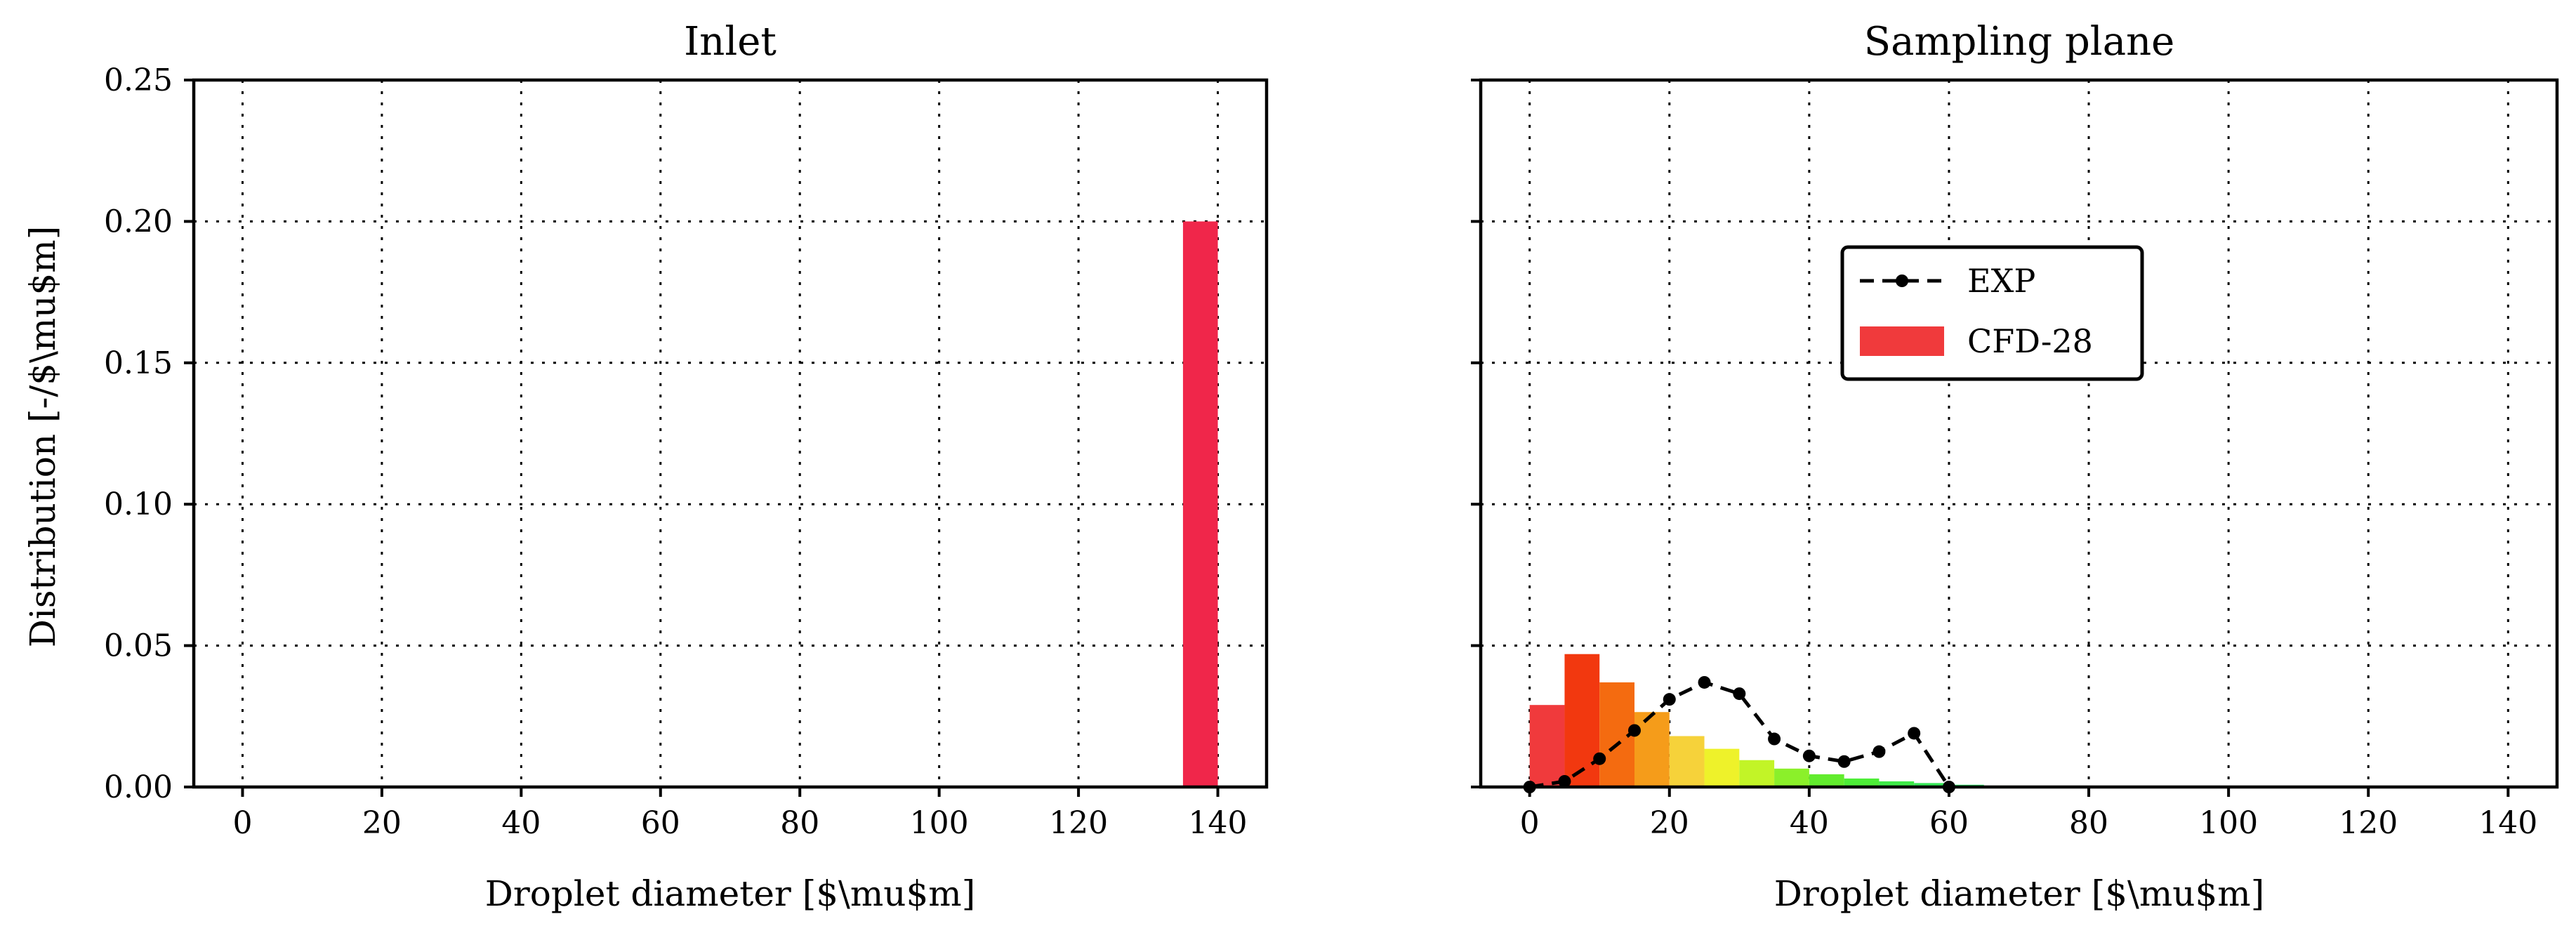 The width and height of the screenshot is (2576, 926). I want to click on series-exp, so click(1739, 734).